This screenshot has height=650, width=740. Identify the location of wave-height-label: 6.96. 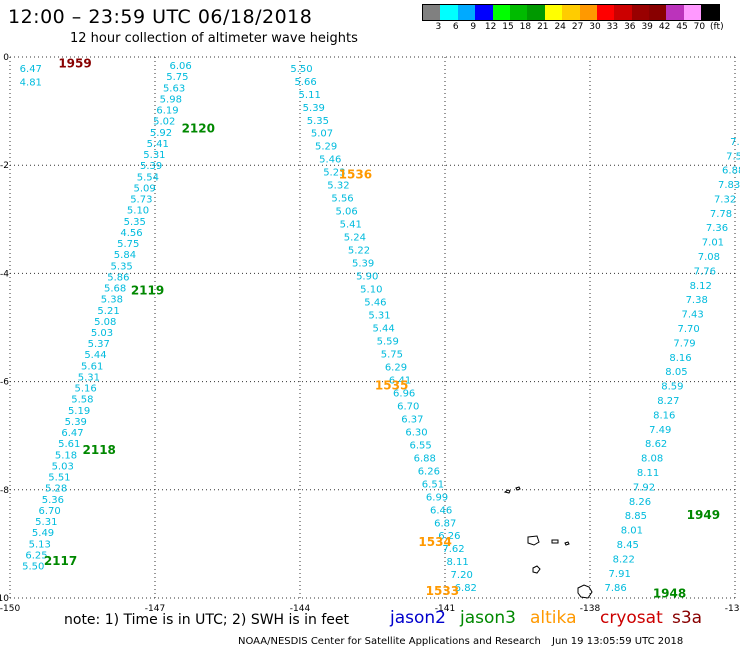
(404, 393).